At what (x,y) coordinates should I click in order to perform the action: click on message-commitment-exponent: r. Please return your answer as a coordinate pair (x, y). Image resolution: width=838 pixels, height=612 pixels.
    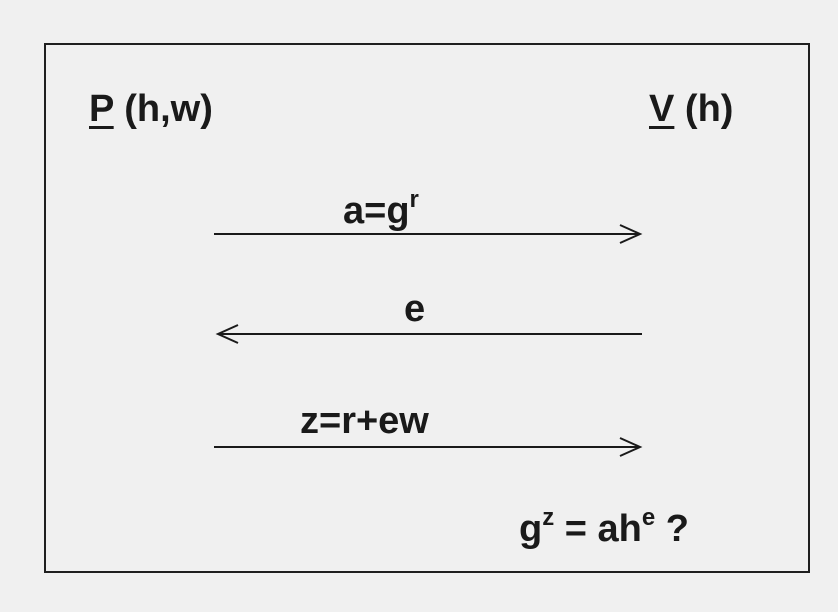
    Looking at the image, I should click on (414, 199).